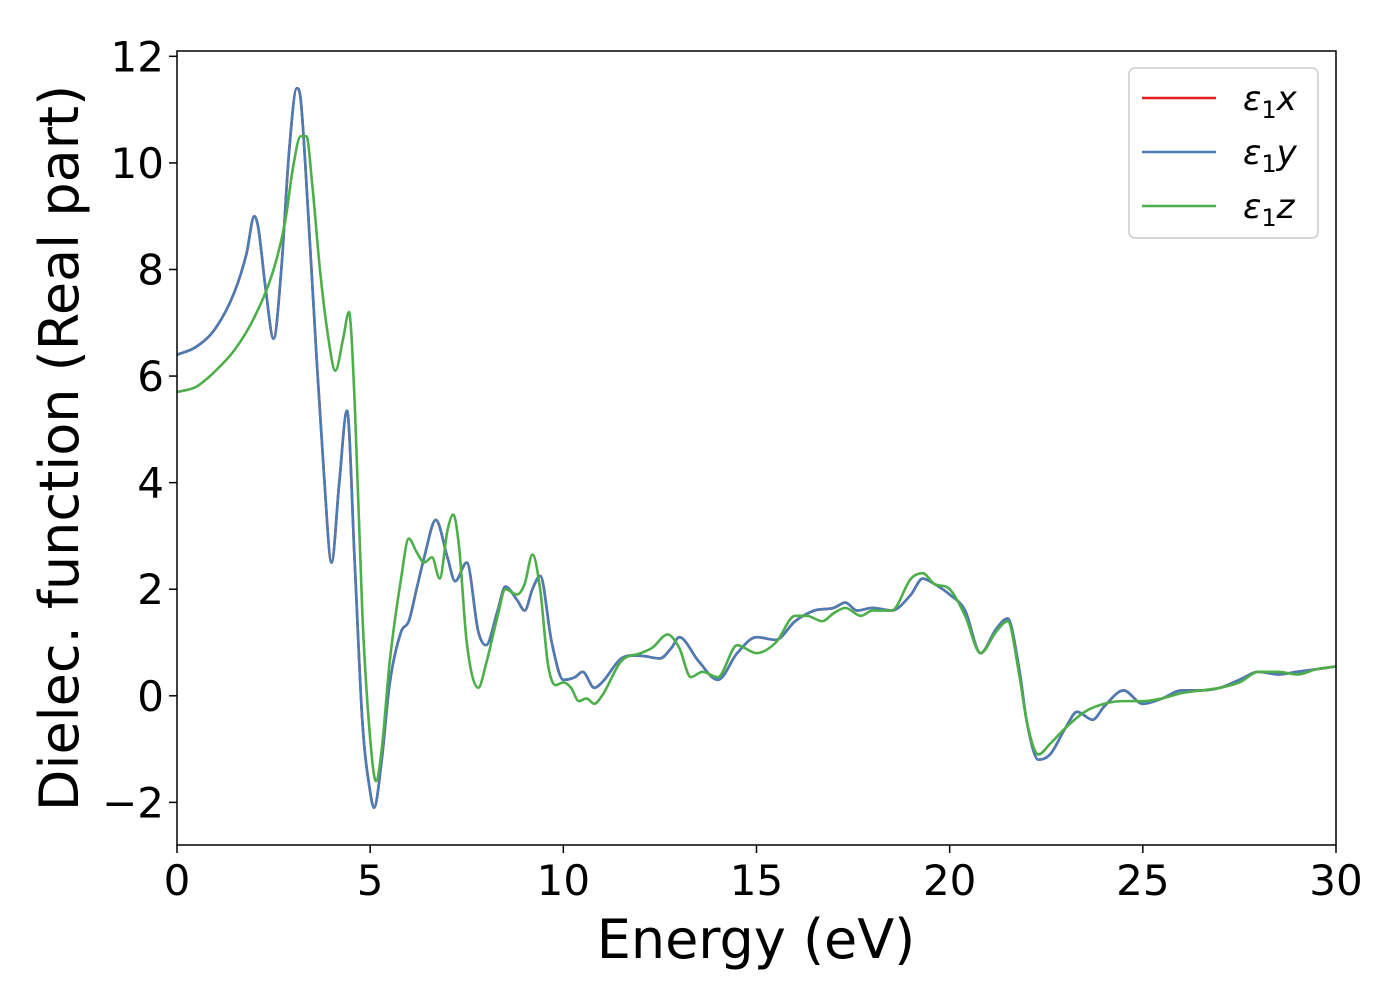  Describe the element at coordinates (1142, 880) in the screenshot. I see `x-tick-label: 25` at that location.